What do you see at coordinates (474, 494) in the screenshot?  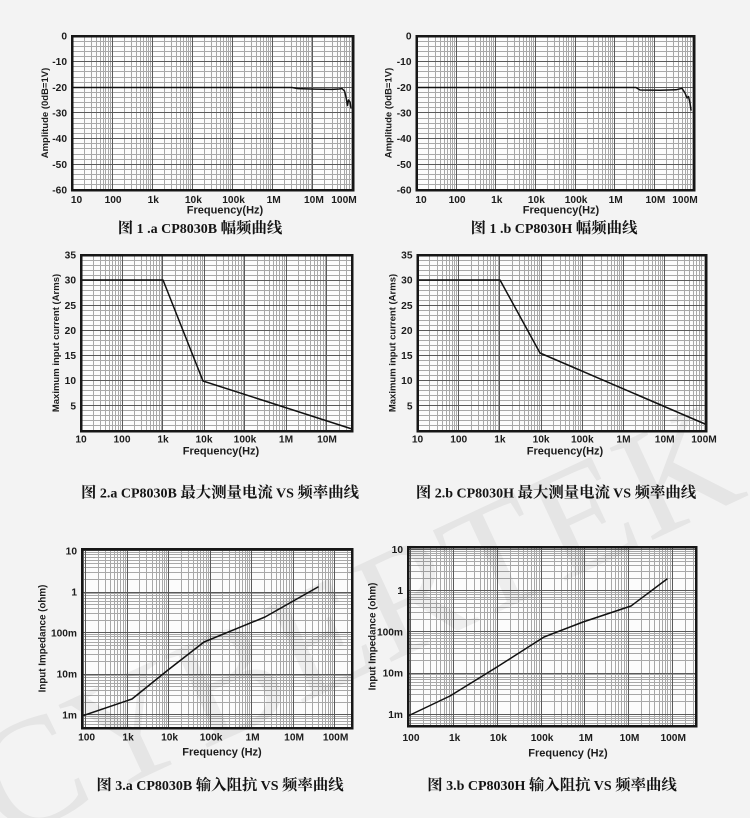 I see `svg-text: 2.b CP8030H` at bounding box center [474, 494].